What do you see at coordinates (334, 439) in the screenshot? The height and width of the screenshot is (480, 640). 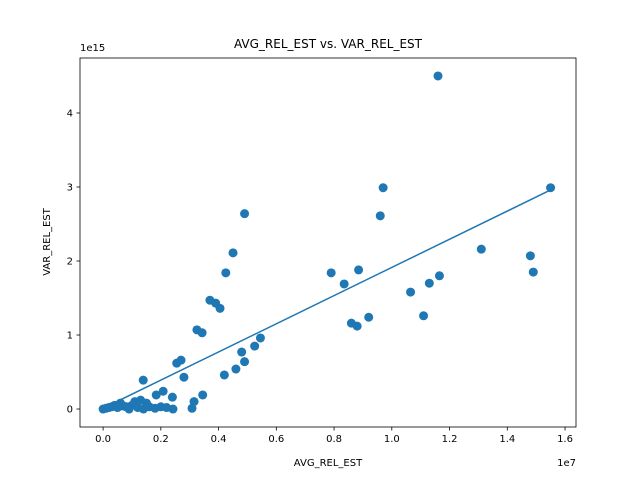 I see `x-tick-label: 0.8` at bounding box center [334, 439].